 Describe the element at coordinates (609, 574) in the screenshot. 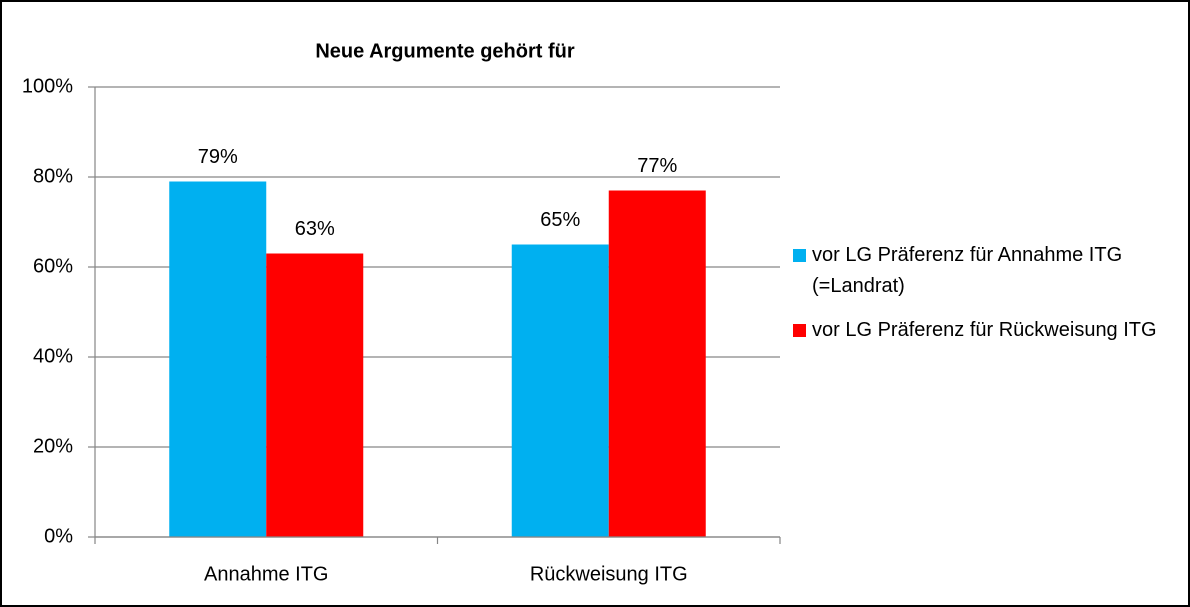

I see `x-tick-label: Rückweisung ITG` at that location.